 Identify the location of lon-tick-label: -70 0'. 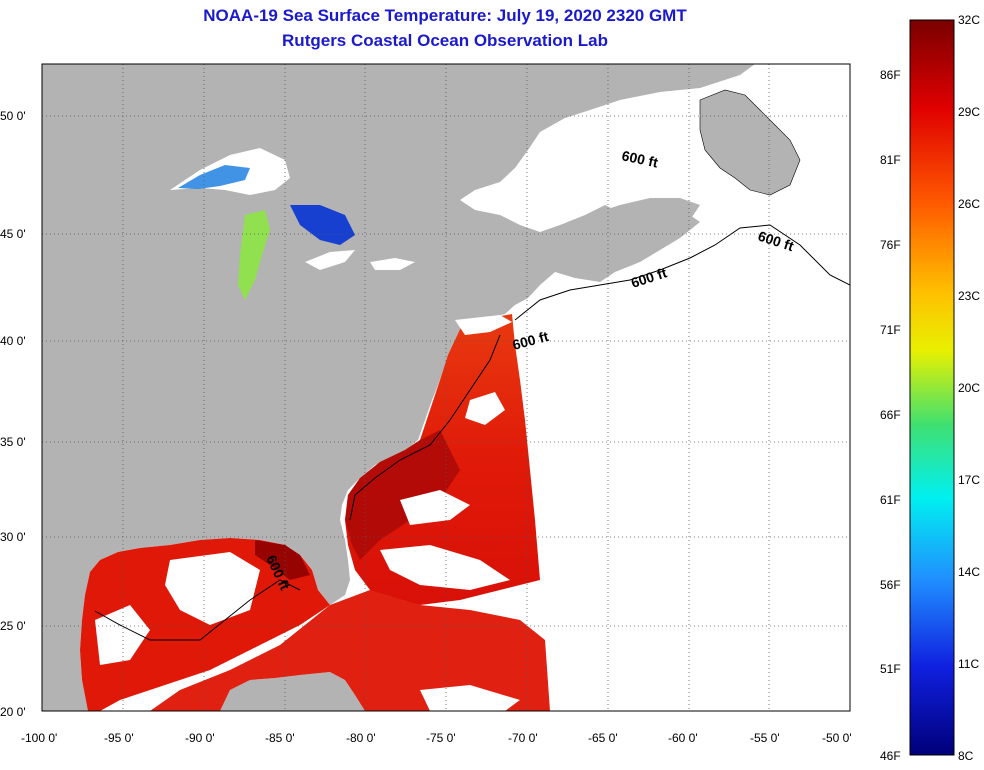
(523, 738).